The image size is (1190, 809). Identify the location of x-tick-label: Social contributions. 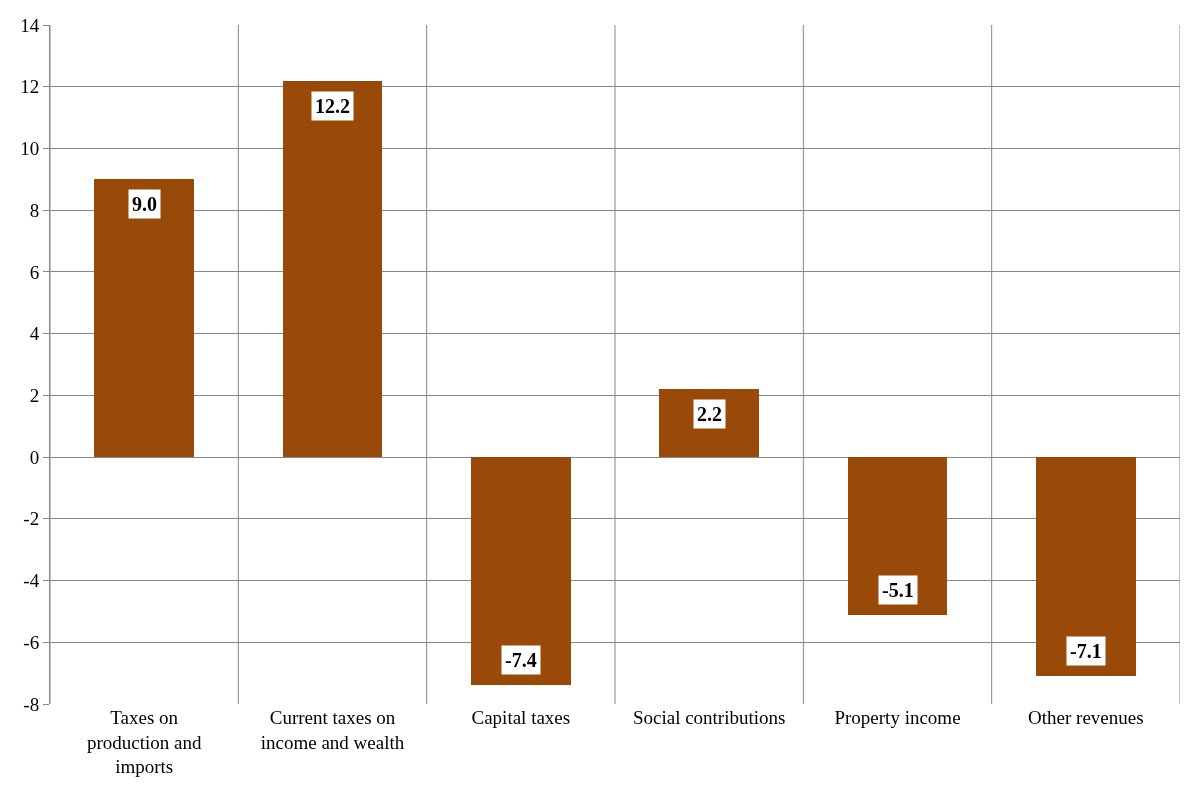
(709, 717).